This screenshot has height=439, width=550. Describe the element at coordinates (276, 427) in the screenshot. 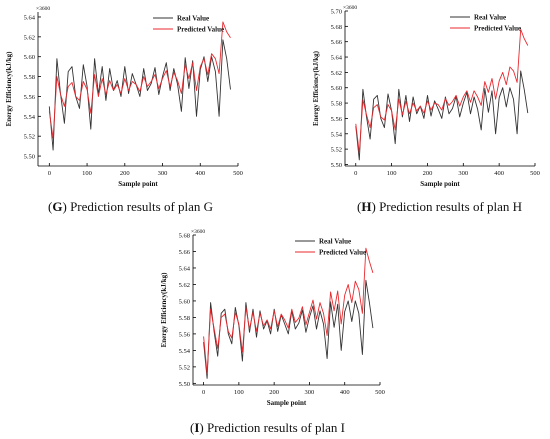

I see `caption-i-text: Prediction results of plan I` at that location.